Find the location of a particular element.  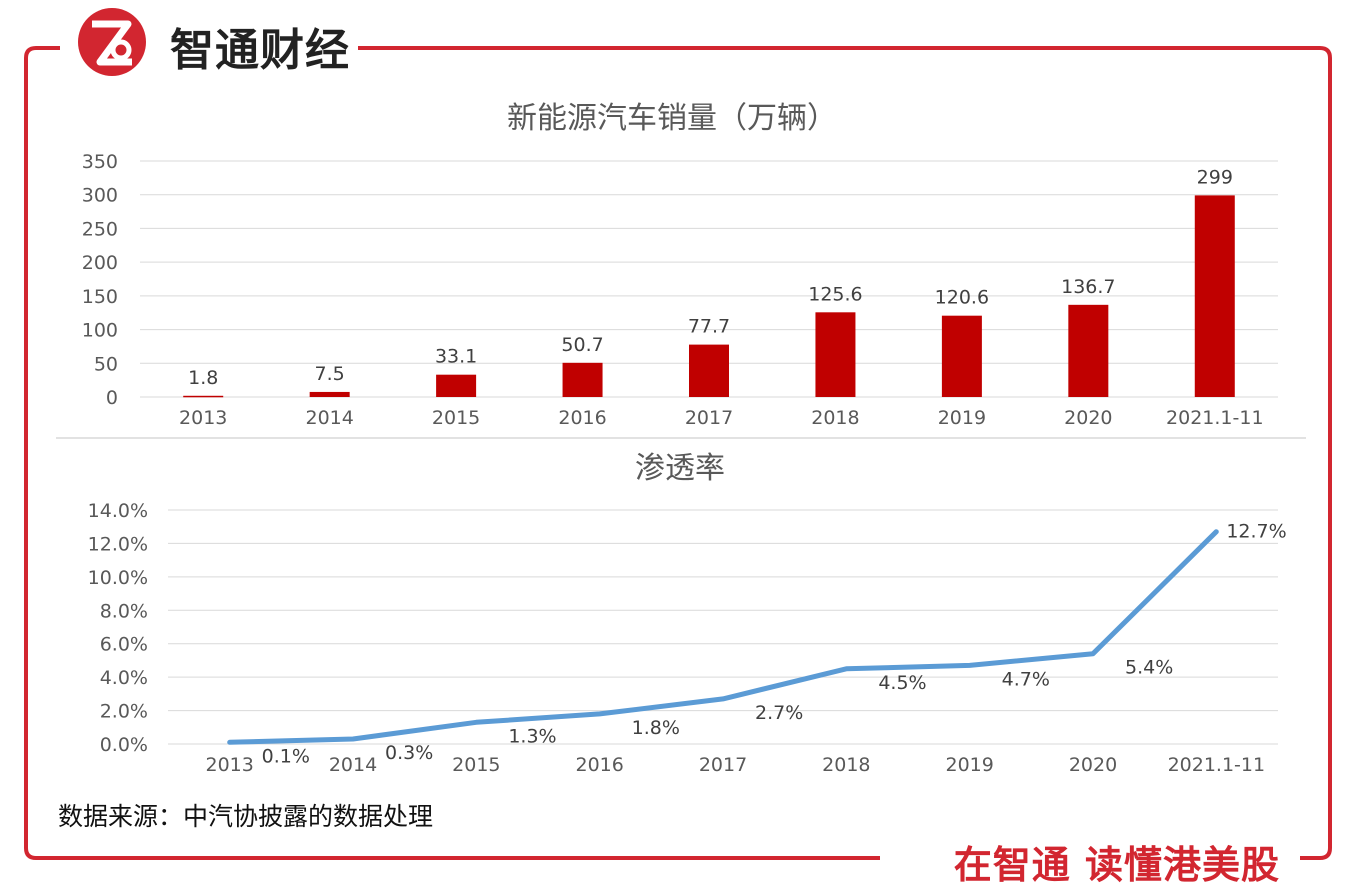

bar-xtick-label: 2015 is located at coordinates (456, 418).